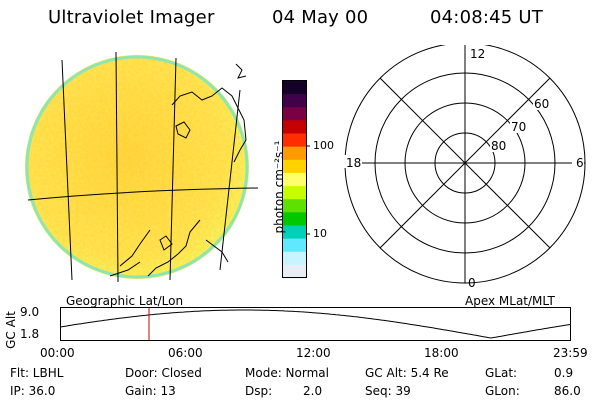 The height and width of the screenshot is (400, 600). Describe the element at coordinates (407, 373) in the screenshot. I see `gc-alt-info: GC Alt: 5.4 Re` at that location.